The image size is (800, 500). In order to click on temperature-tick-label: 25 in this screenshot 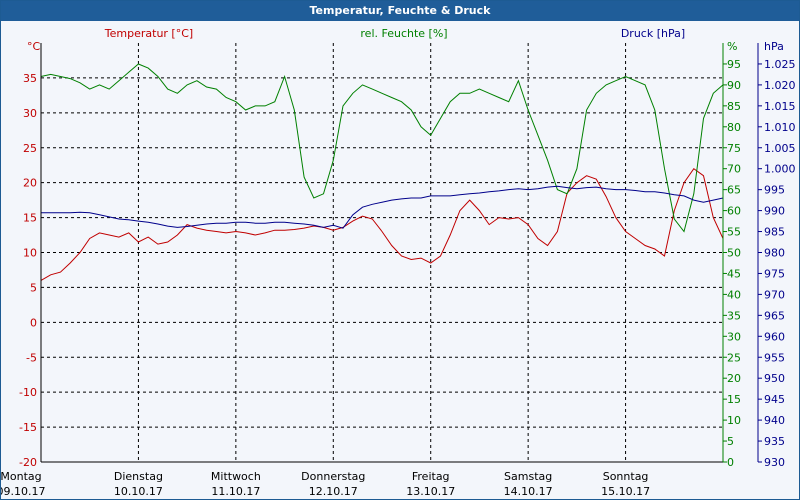, I will do `click(30, 148)`.